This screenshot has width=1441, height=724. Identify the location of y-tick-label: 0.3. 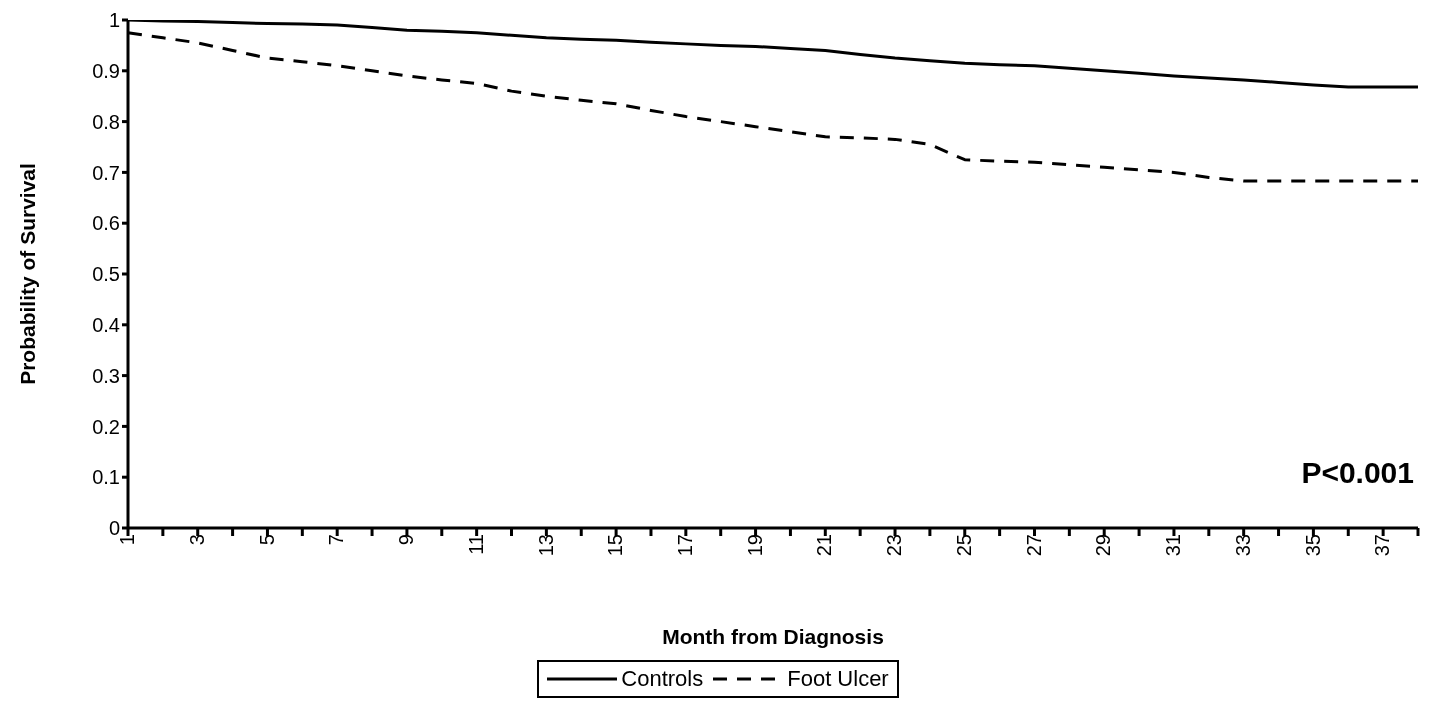
(106, 375).